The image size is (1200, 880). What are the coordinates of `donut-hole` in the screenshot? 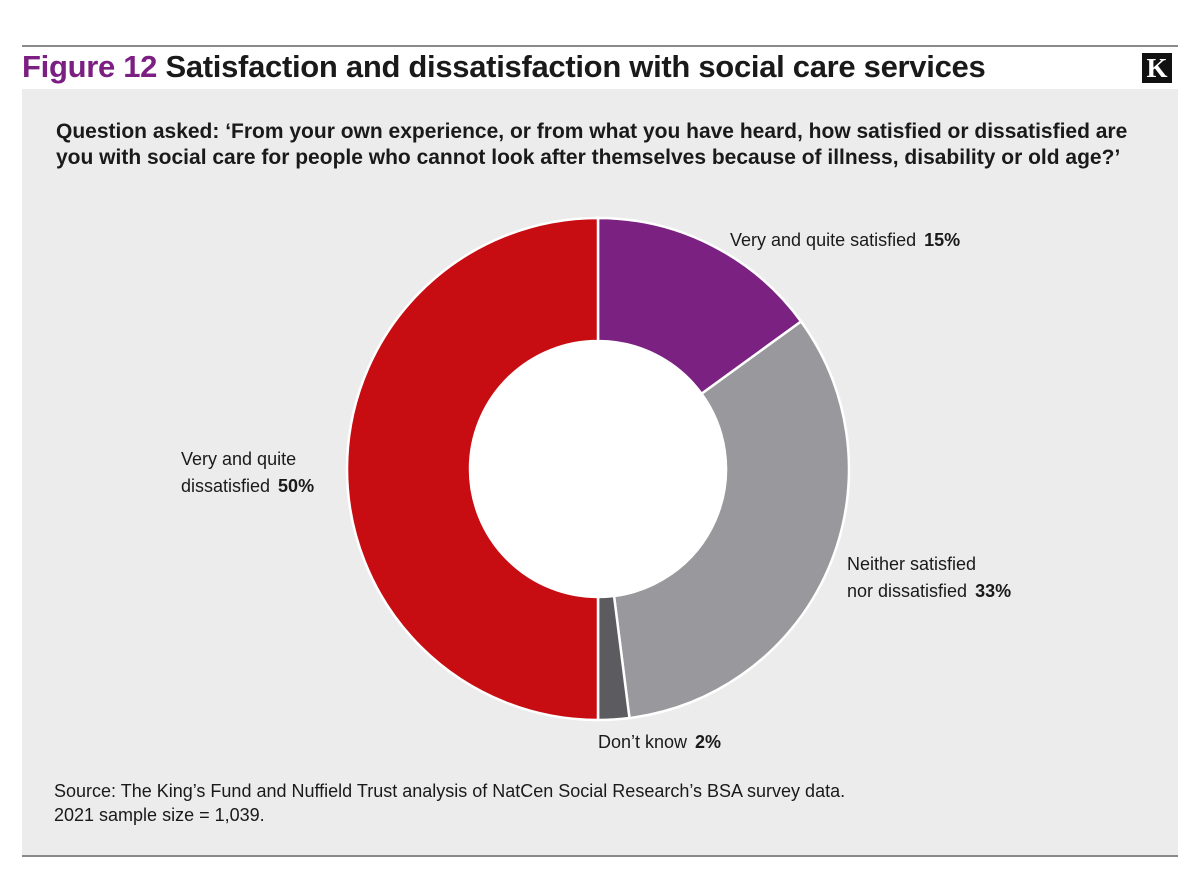 It's located at (598, 469).